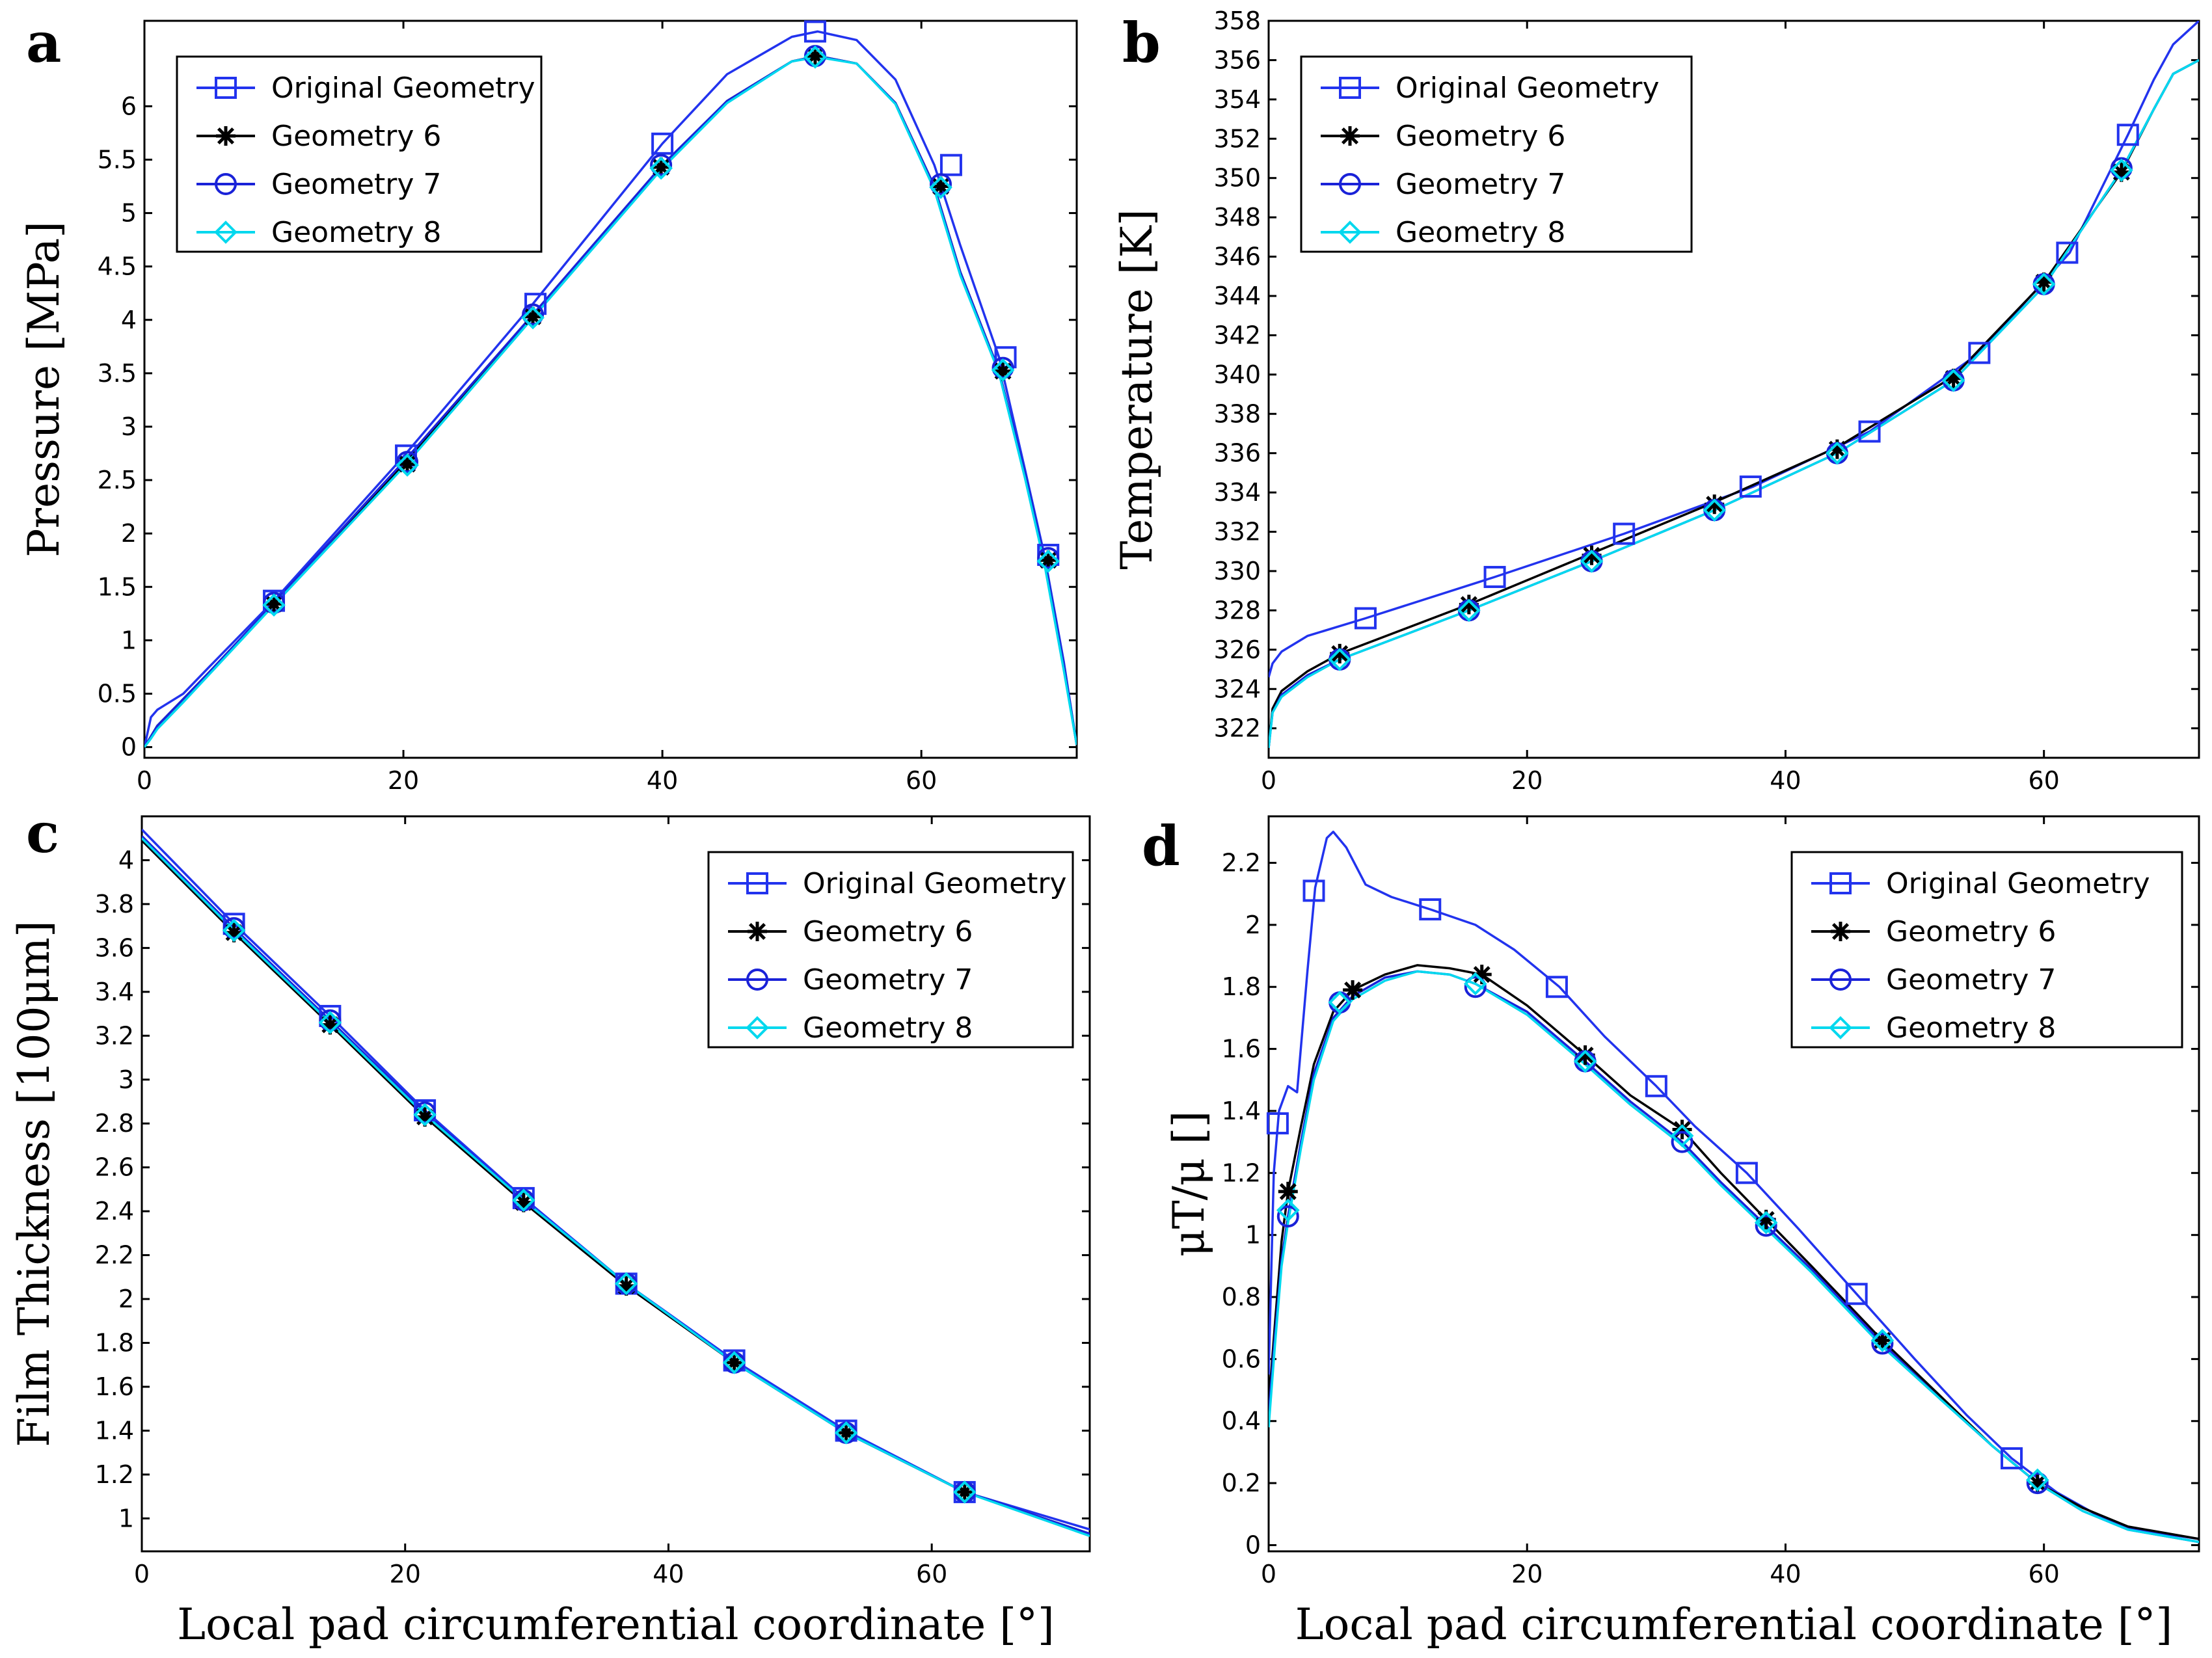  Describe the element at coordinates (115, 904) in the screenshot. I see `y-tick-label: 3.8` at that location.